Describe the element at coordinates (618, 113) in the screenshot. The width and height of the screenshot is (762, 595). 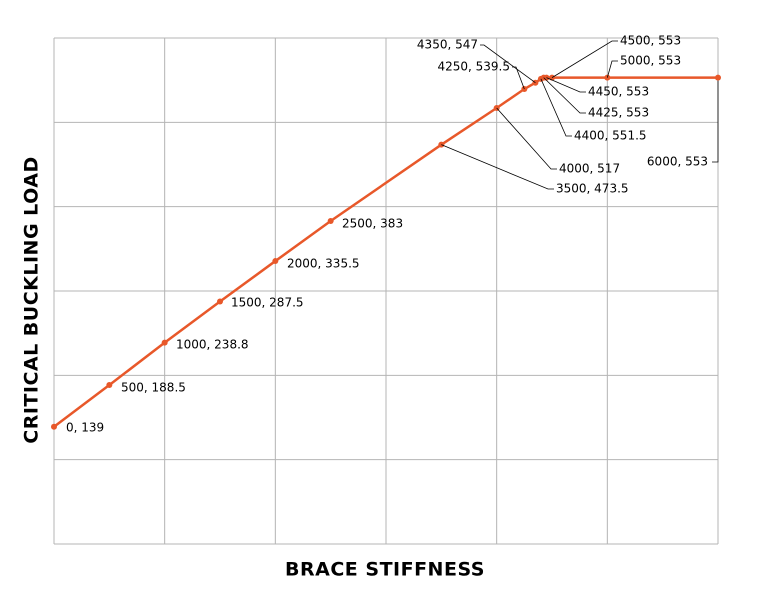
I see `data-label: 4425, 553` at that location.